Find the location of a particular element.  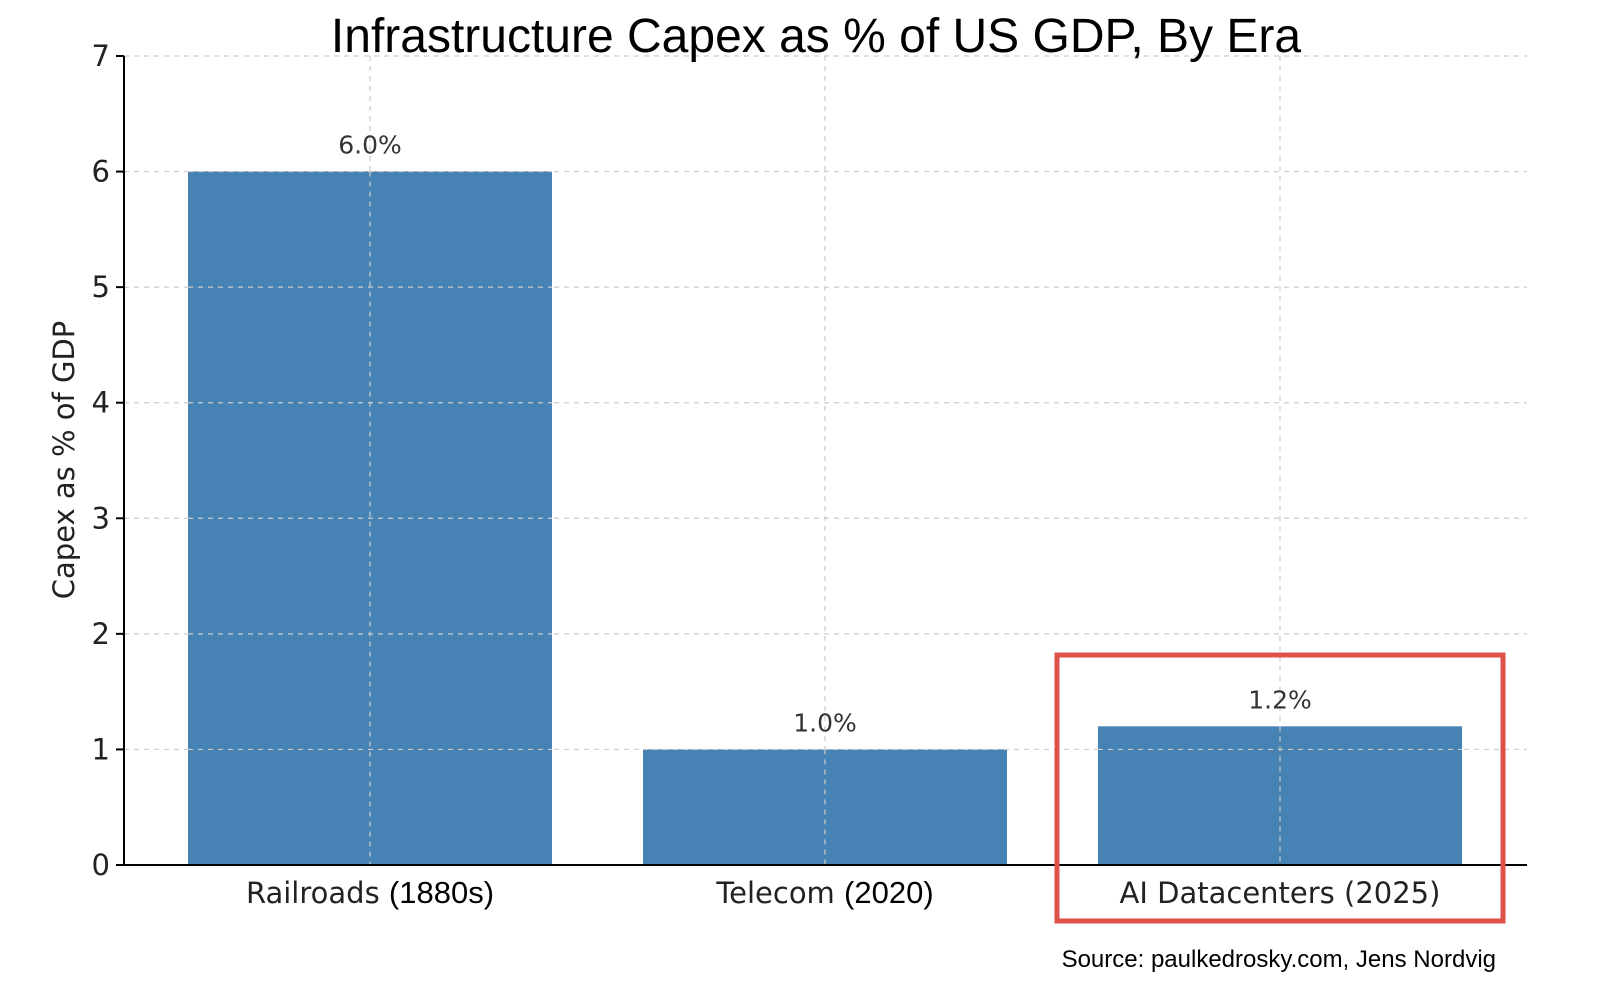

y-axis-label: Capex as % of GDP is located at coordinates (64, 460).